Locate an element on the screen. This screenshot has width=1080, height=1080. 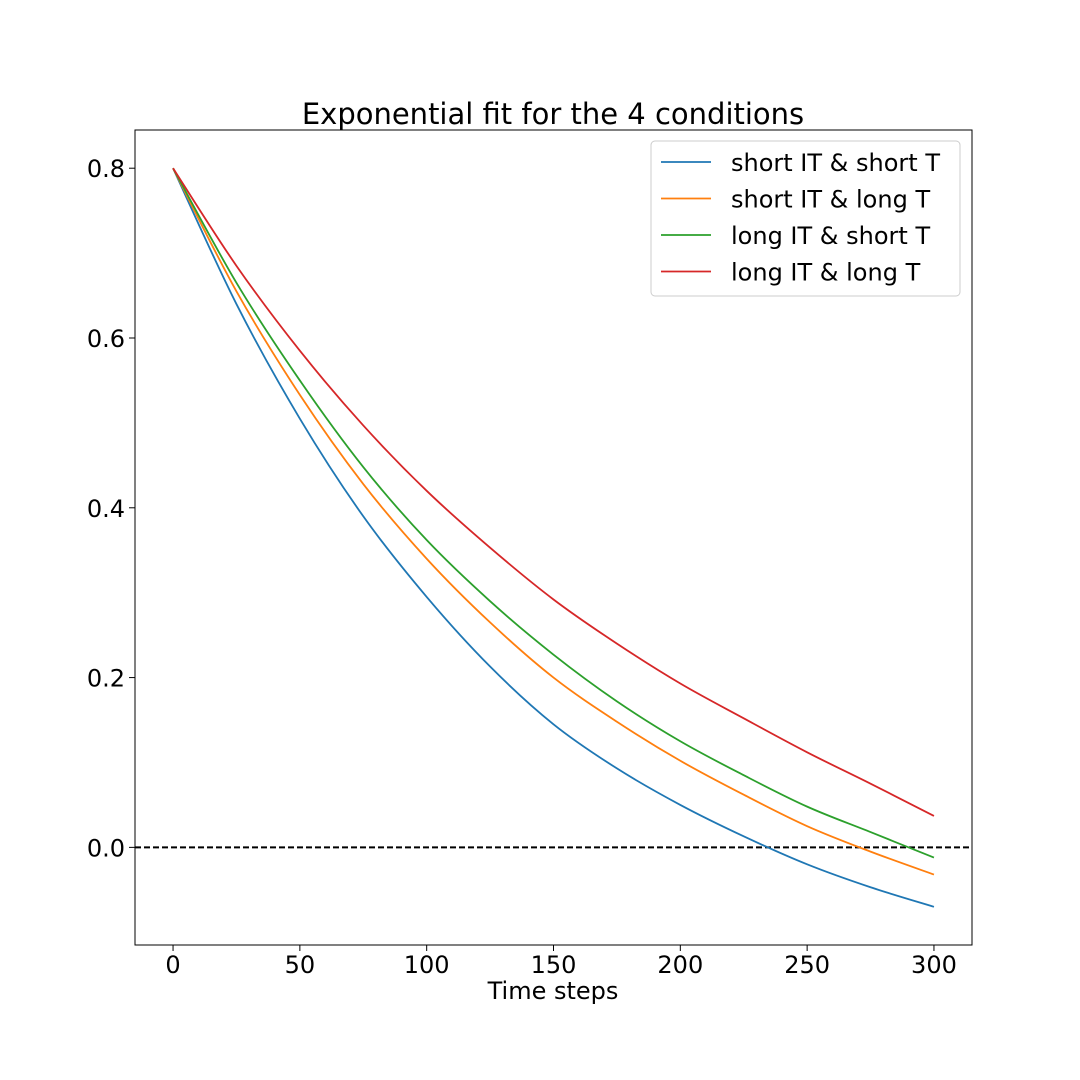
y-axis-ticks: 0.0 0.2 0.4 0.6 0.8 is located at coordinates (111, 508).